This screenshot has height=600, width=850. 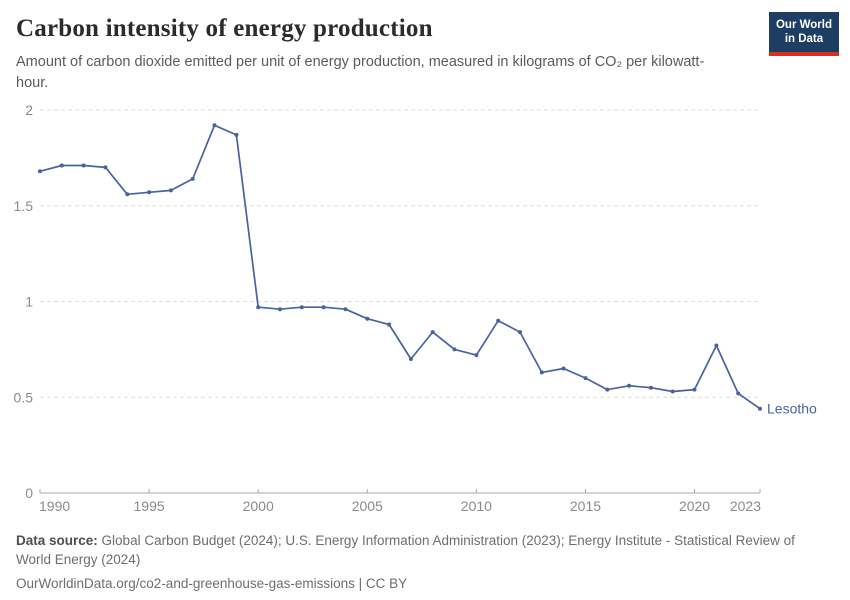 What do you see at coordinates (24, 206) in the screenshot?
I see `y-tick-label: 1.5` at bounding box center [24, 206].